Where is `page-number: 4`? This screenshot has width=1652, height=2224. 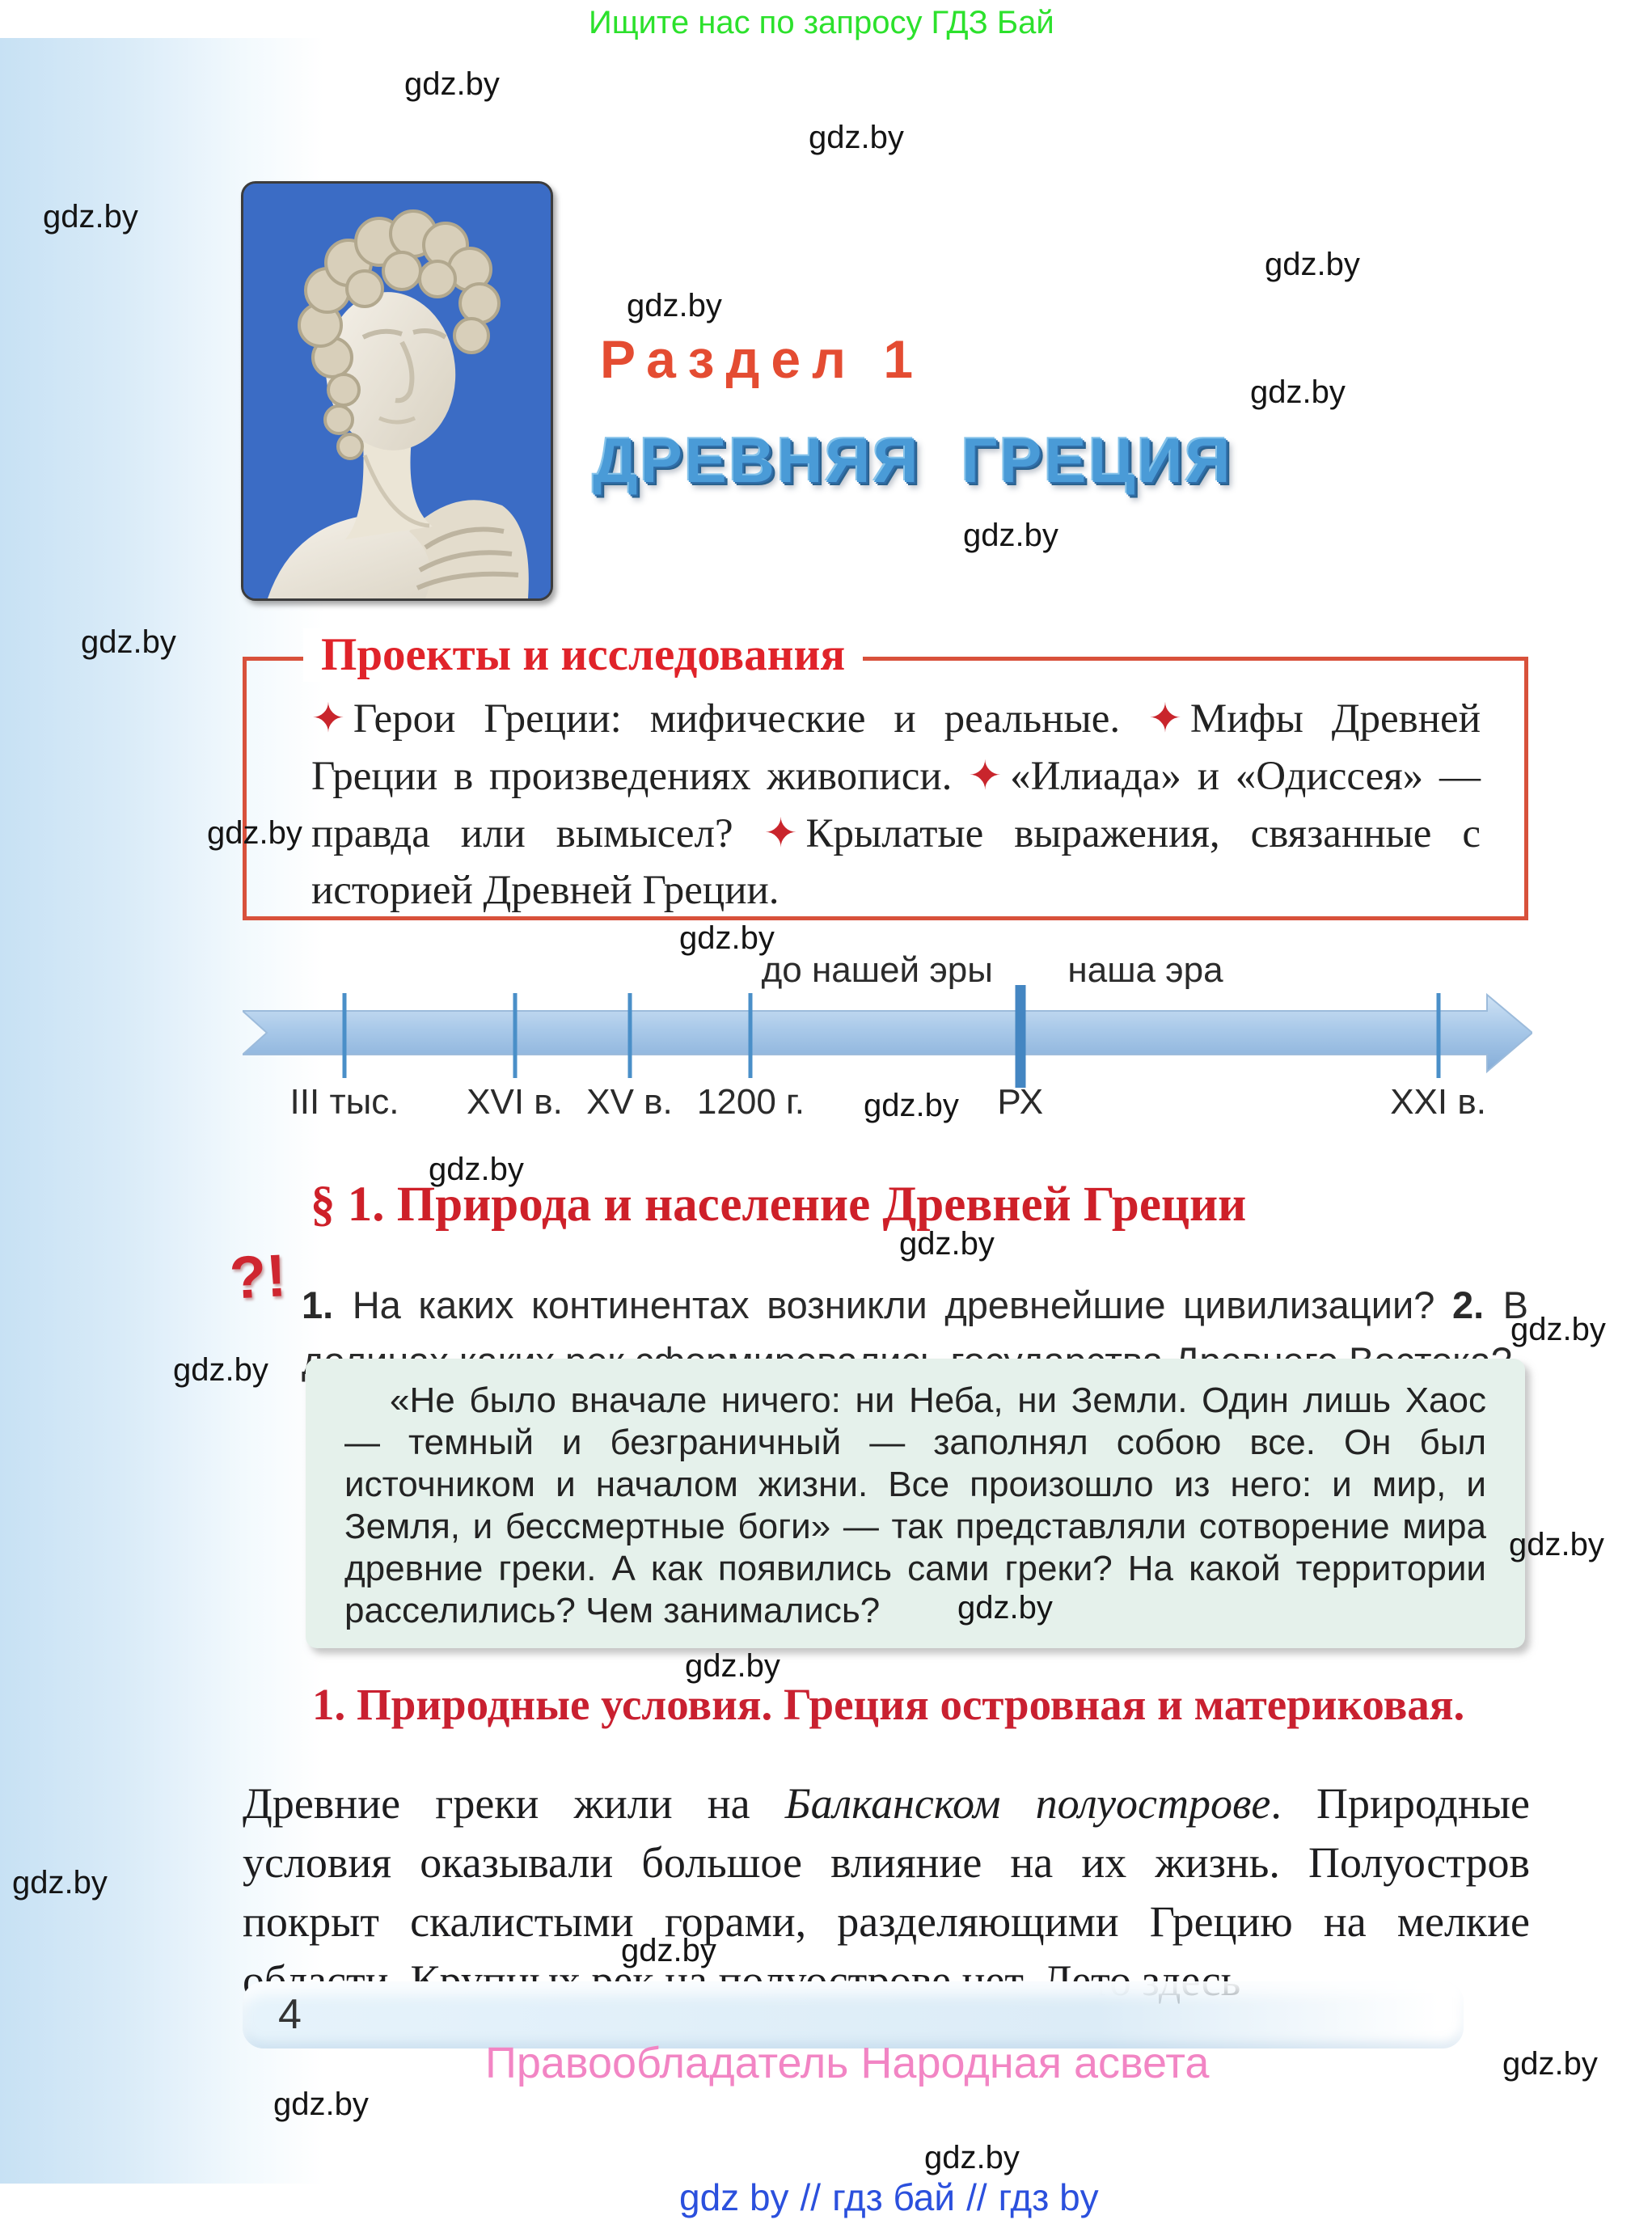
page-number: 4 is located at coordinates (290, 2014).